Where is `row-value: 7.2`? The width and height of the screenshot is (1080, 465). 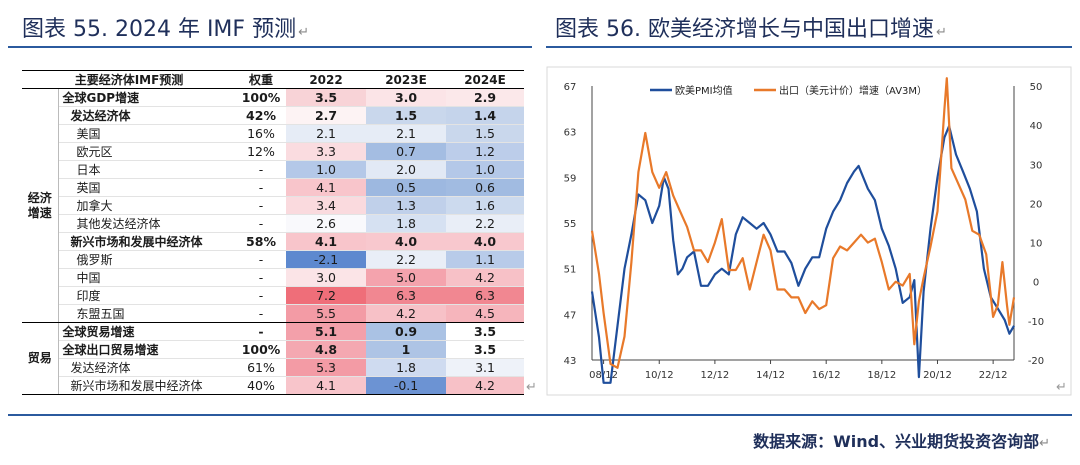 row-value: 7.2 is located at coordinates (326, 295).